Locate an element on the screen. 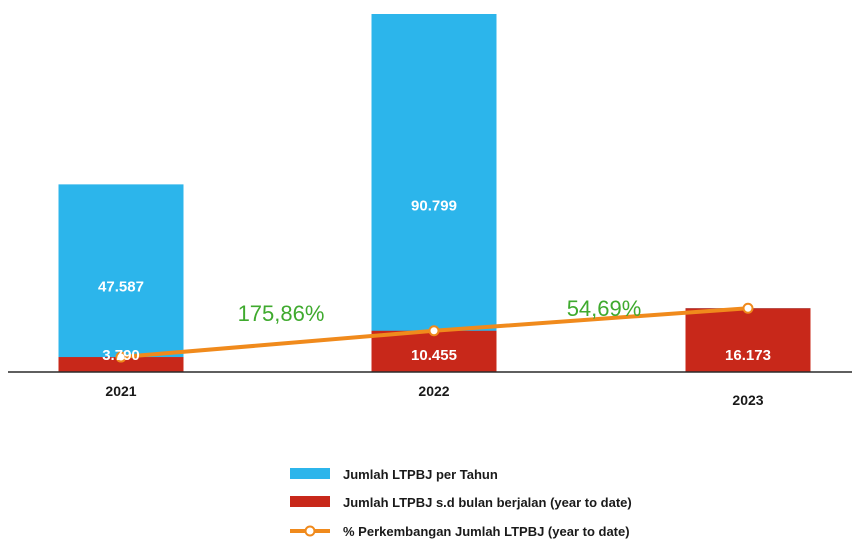  legend-marker-icon is located at coordinates (310, 531).